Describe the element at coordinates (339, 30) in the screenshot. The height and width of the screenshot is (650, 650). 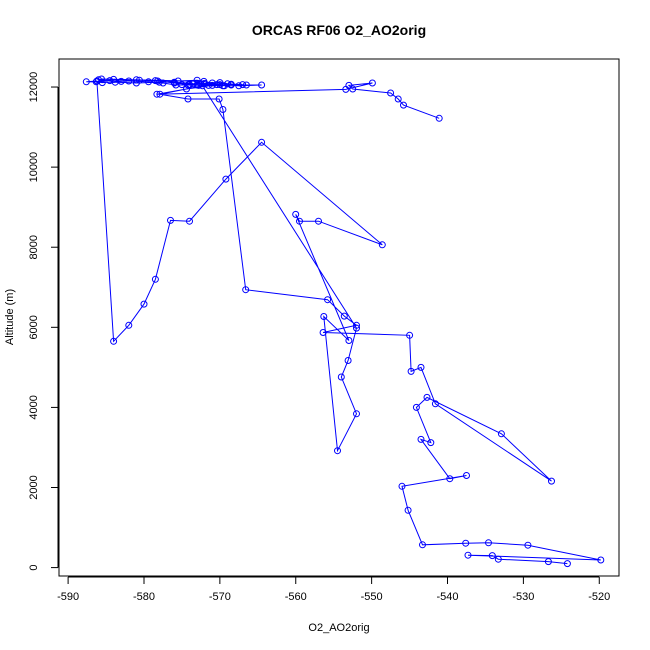
I see `chart-title: ORCAS RF06 O2_AO2orig` at that location.